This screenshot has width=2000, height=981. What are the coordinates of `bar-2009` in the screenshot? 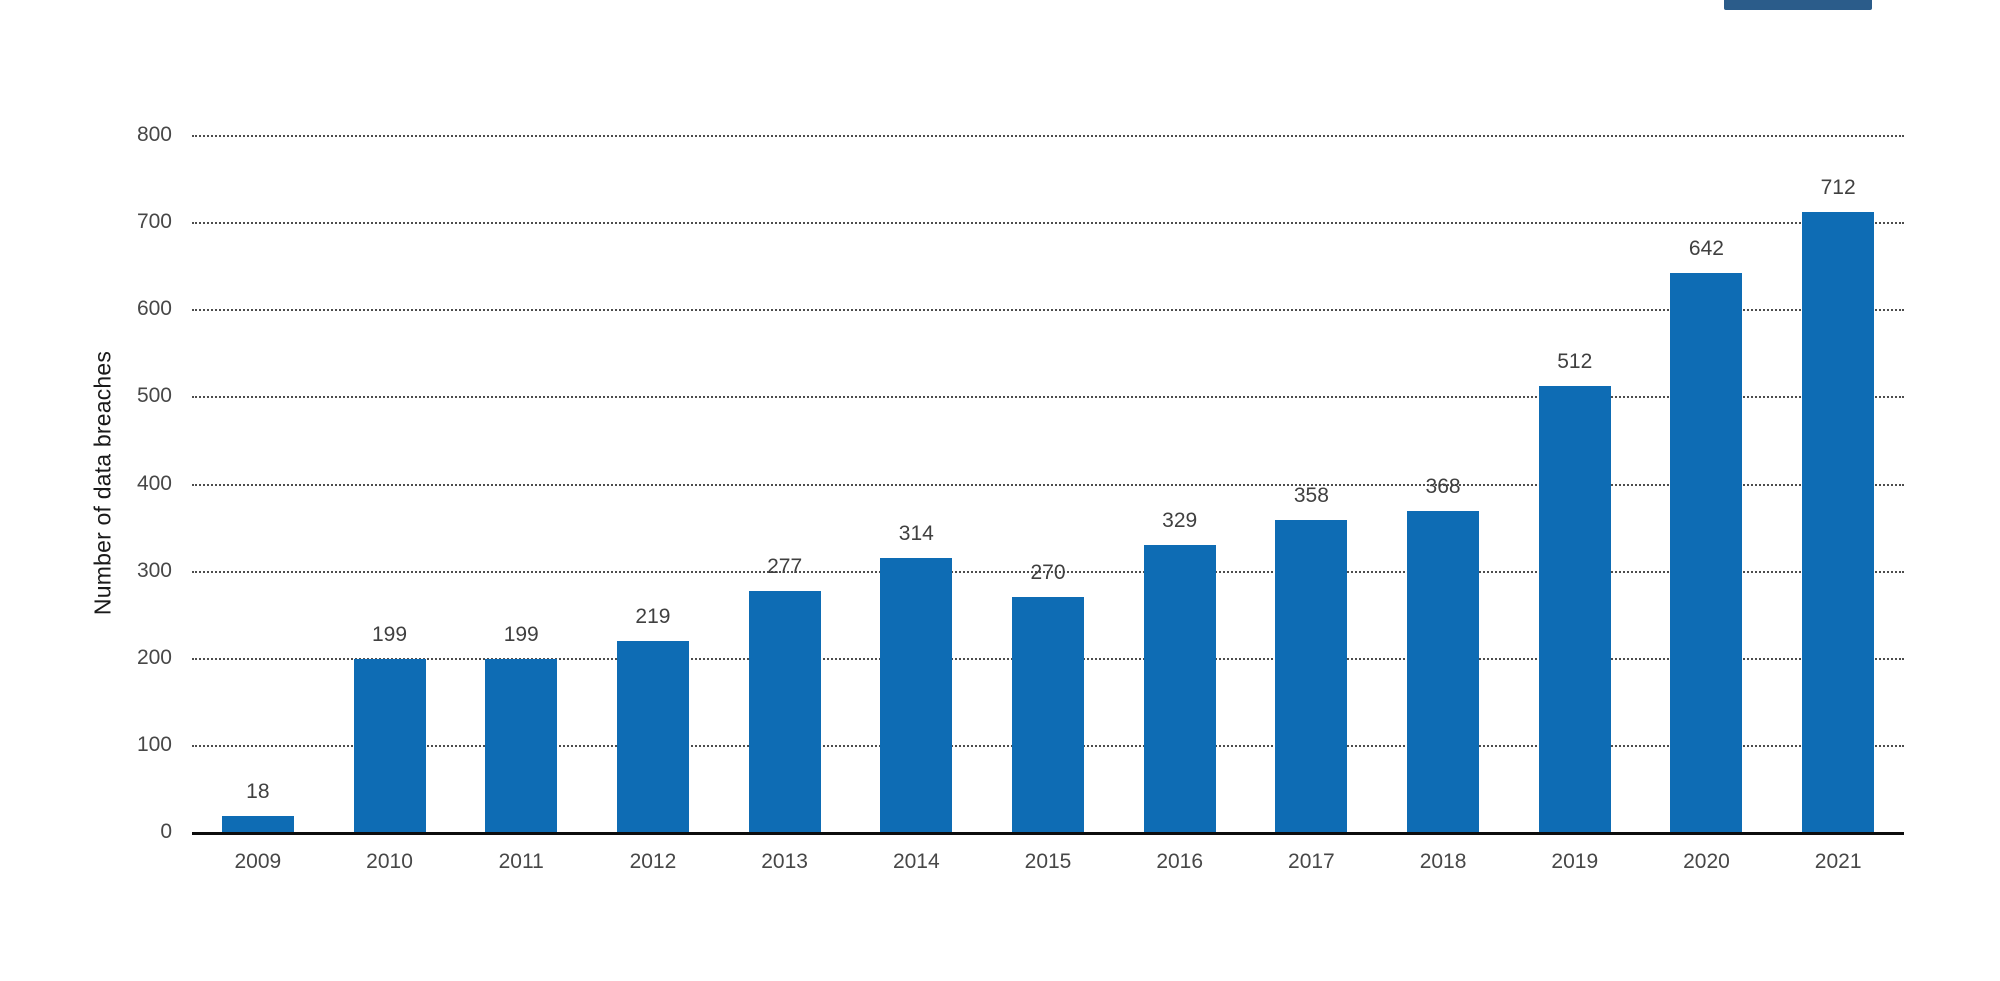 It's located at (257, 824).